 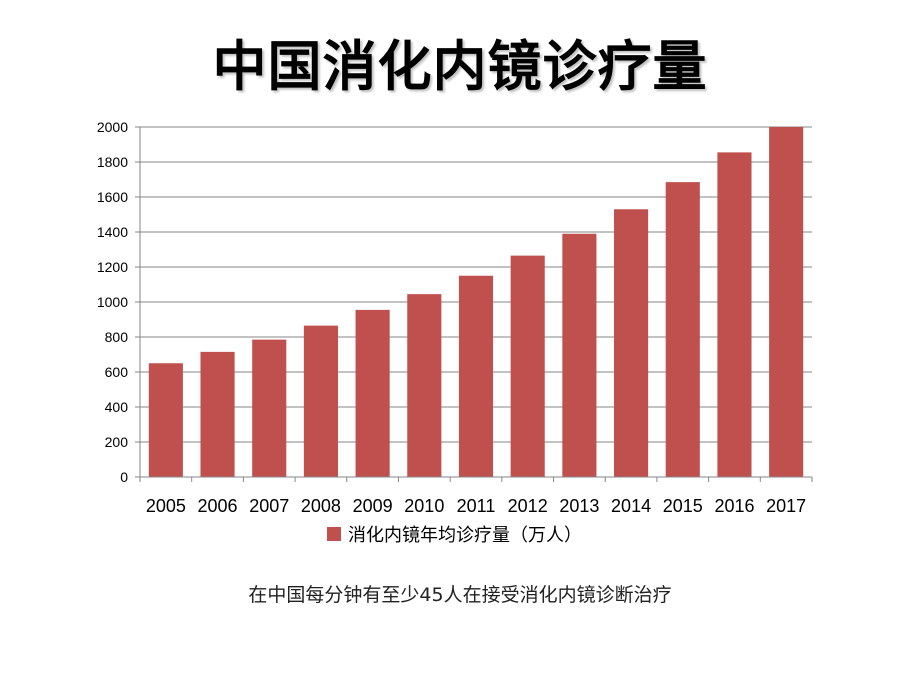 What do you see at coordinates (631, 506) in the screenshot?
I see `x-tick-label: 2014` at bounding box center [631, 506].